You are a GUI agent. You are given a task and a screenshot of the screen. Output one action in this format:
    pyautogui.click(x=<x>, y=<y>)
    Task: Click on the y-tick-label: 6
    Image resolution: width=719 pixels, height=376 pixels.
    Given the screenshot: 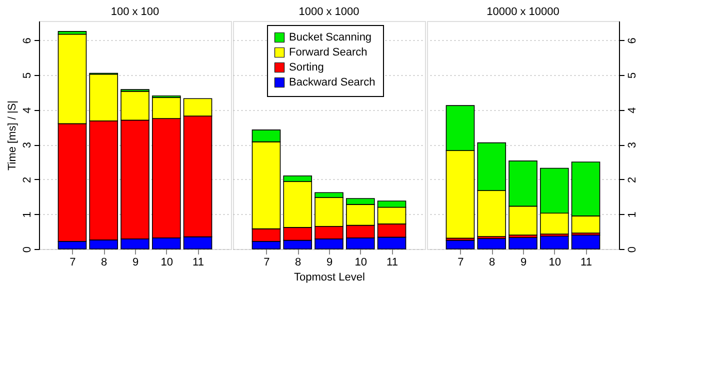 What is the action you would take?
    pyautogui.click(x=28, y=41)
    